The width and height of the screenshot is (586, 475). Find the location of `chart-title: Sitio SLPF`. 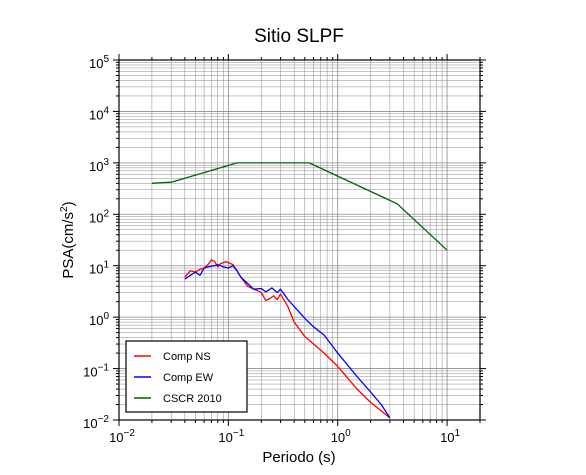

chart-title: Sitio SLPF is located at coordinates (299, 36).